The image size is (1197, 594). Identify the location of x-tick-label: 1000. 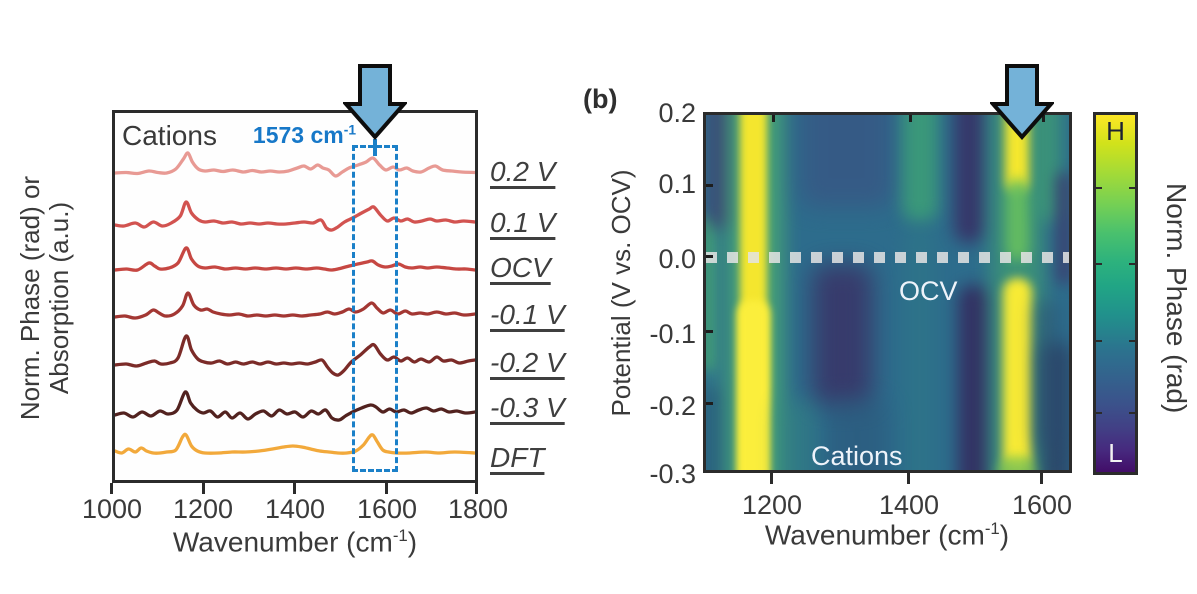
(112, 509).